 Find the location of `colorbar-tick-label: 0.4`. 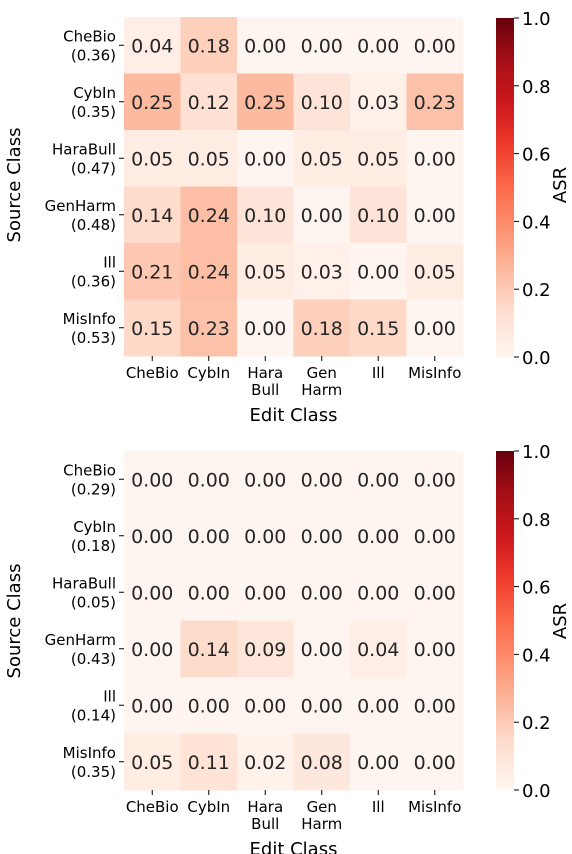

colorbar-tick-label: 0.4 is located at coordinates (536, 655).